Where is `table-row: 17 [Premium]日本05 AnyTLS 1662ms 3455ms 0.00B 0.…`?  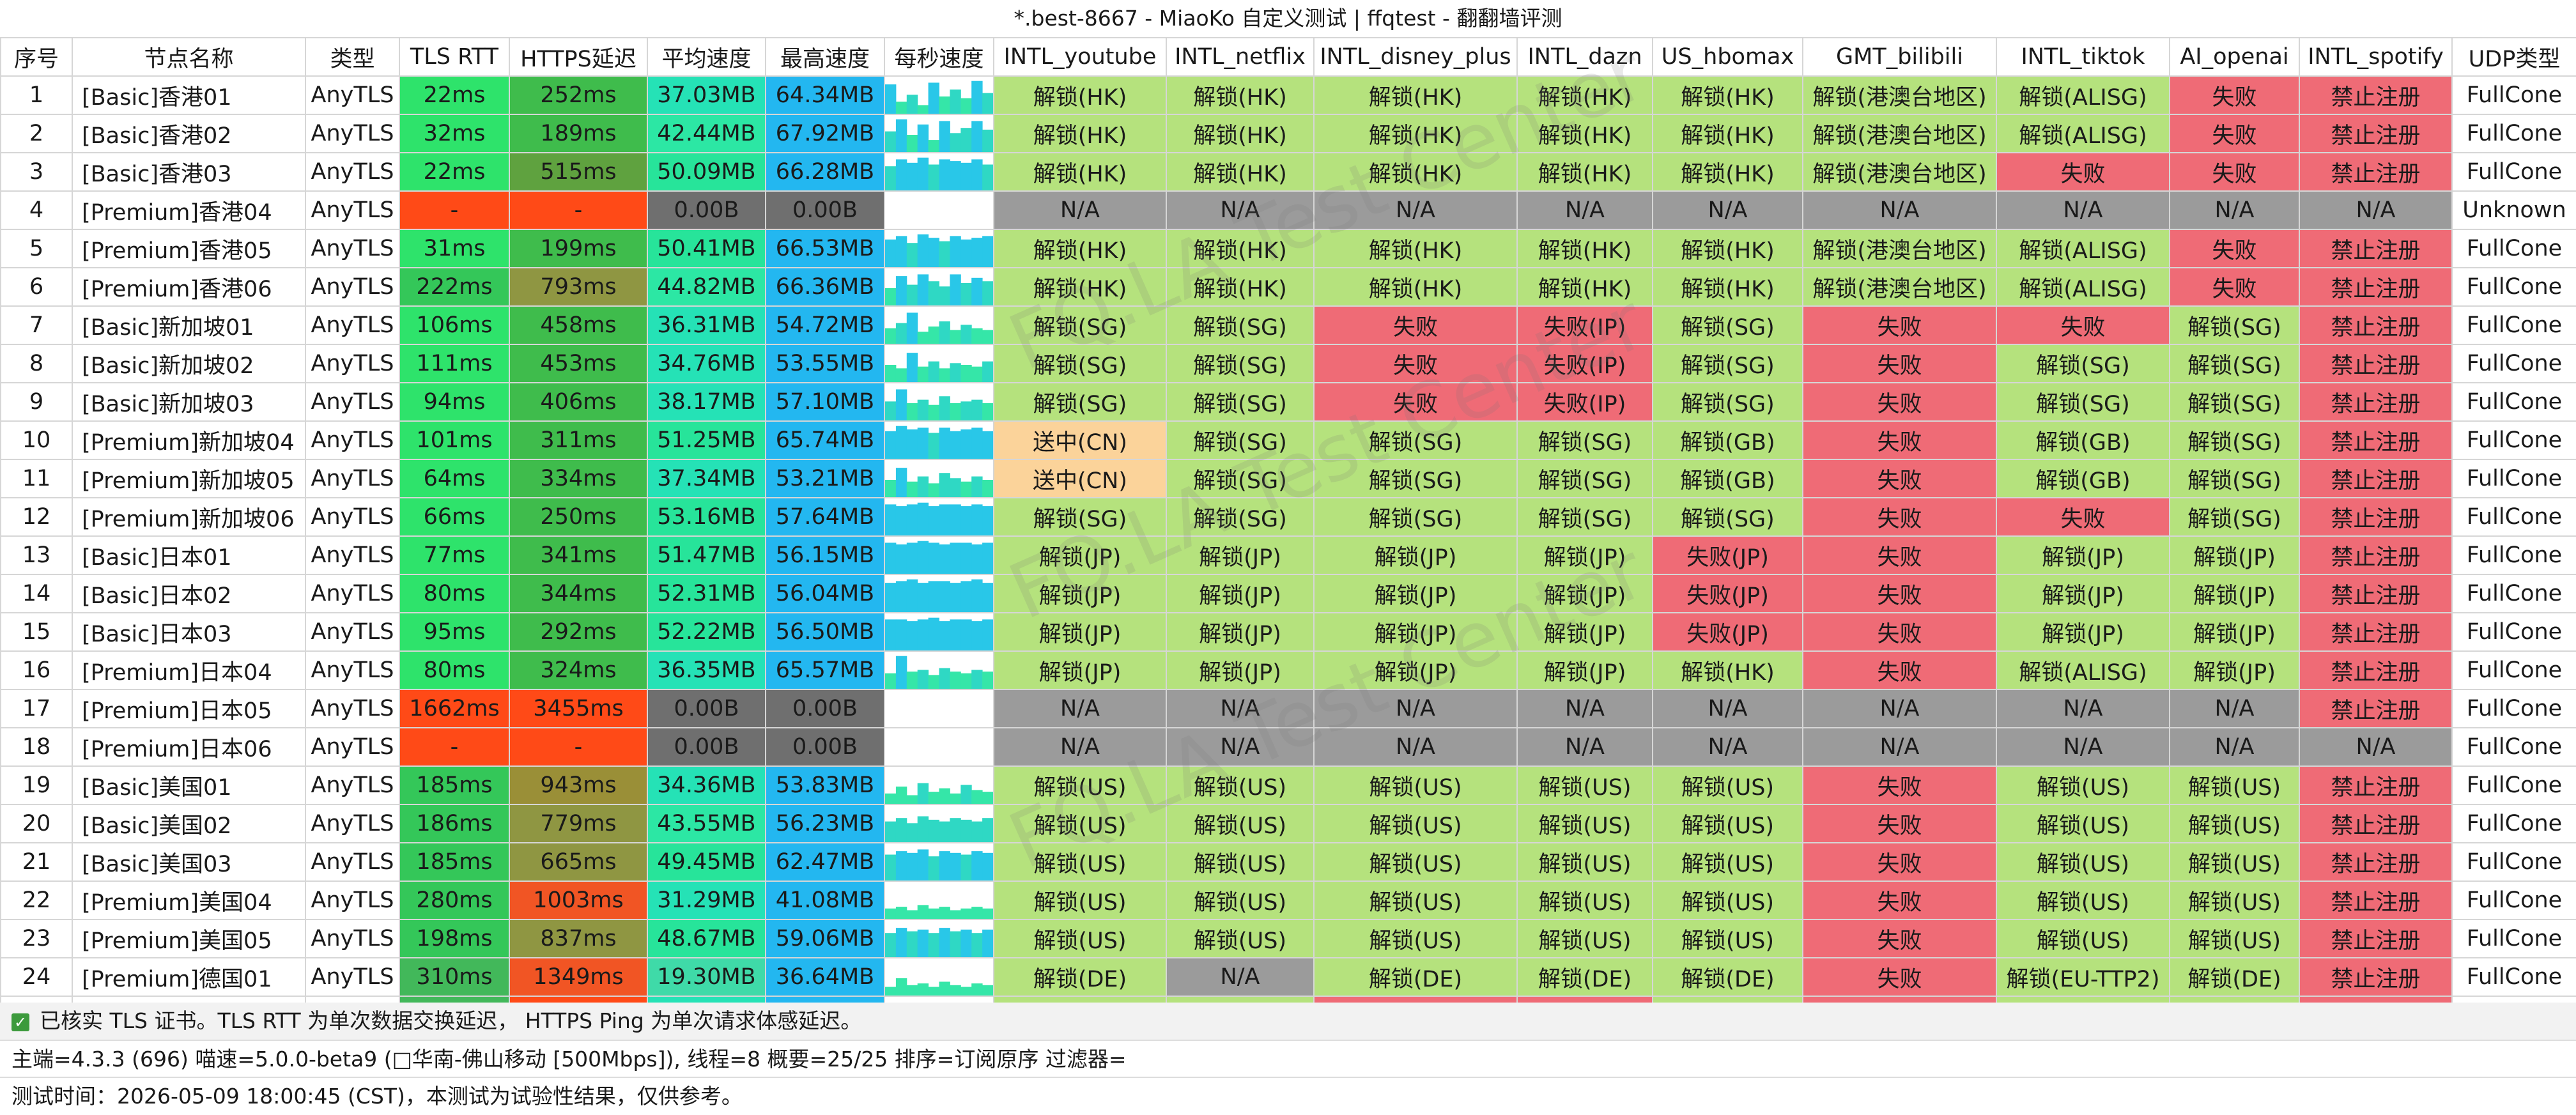 table-row: 17 [Premium]日本05 AnyTLS 1662ms 3455ms 0.00B 0.… is located at coordinates (1288, 708).